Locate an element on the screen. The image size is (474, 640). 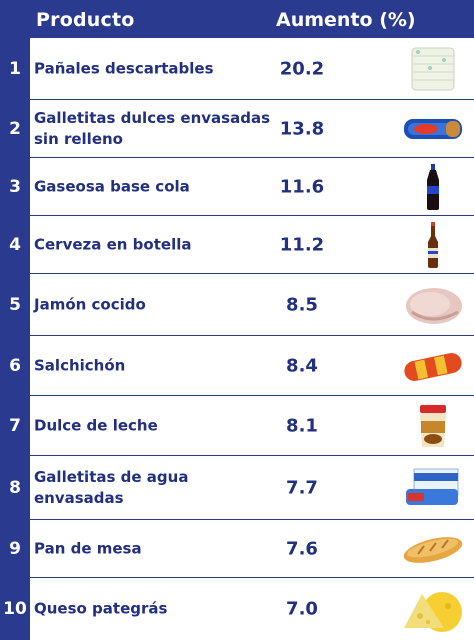
product-name: Dulce de leche is located at coordinates (96, 425).